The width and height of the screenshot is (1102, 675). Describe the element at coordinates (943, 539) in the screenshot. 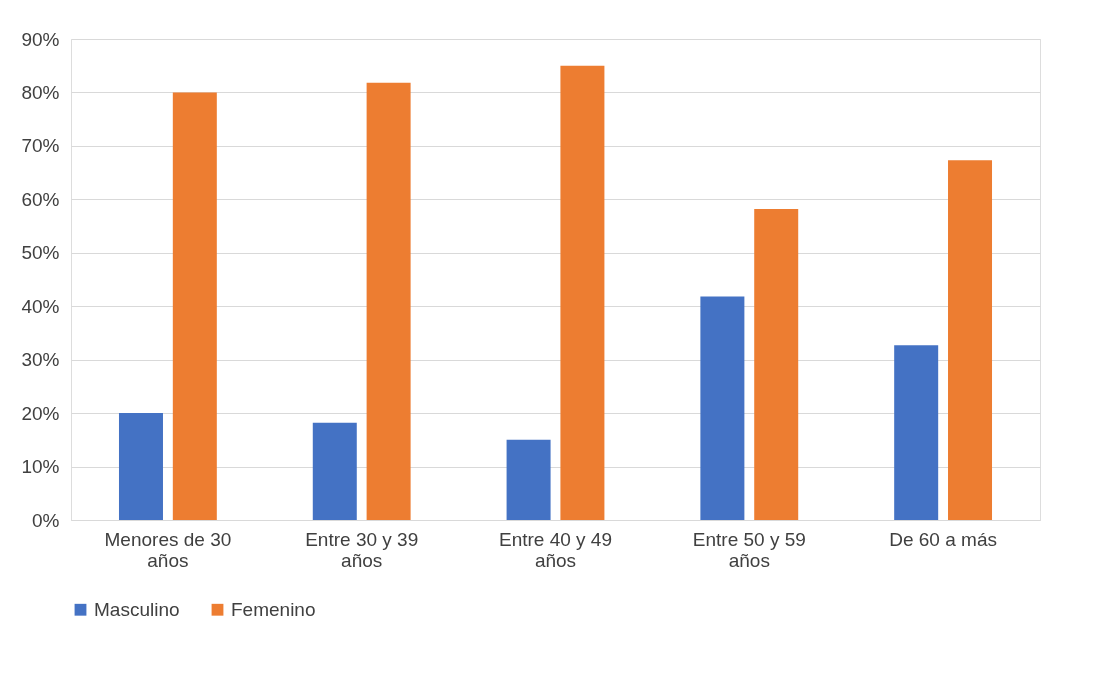

I see `x-tick-label: De 60 a más` at that location.